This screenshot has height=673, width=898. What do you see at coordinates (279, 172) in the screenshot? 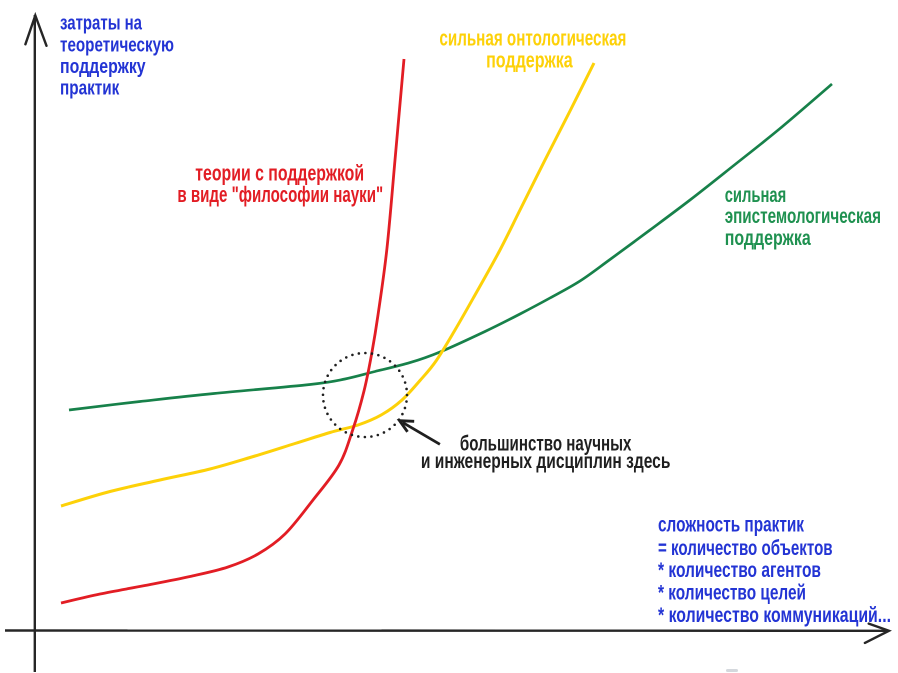
I see `svg-text: теории с поддержкой` at bounding box center [279, 172].